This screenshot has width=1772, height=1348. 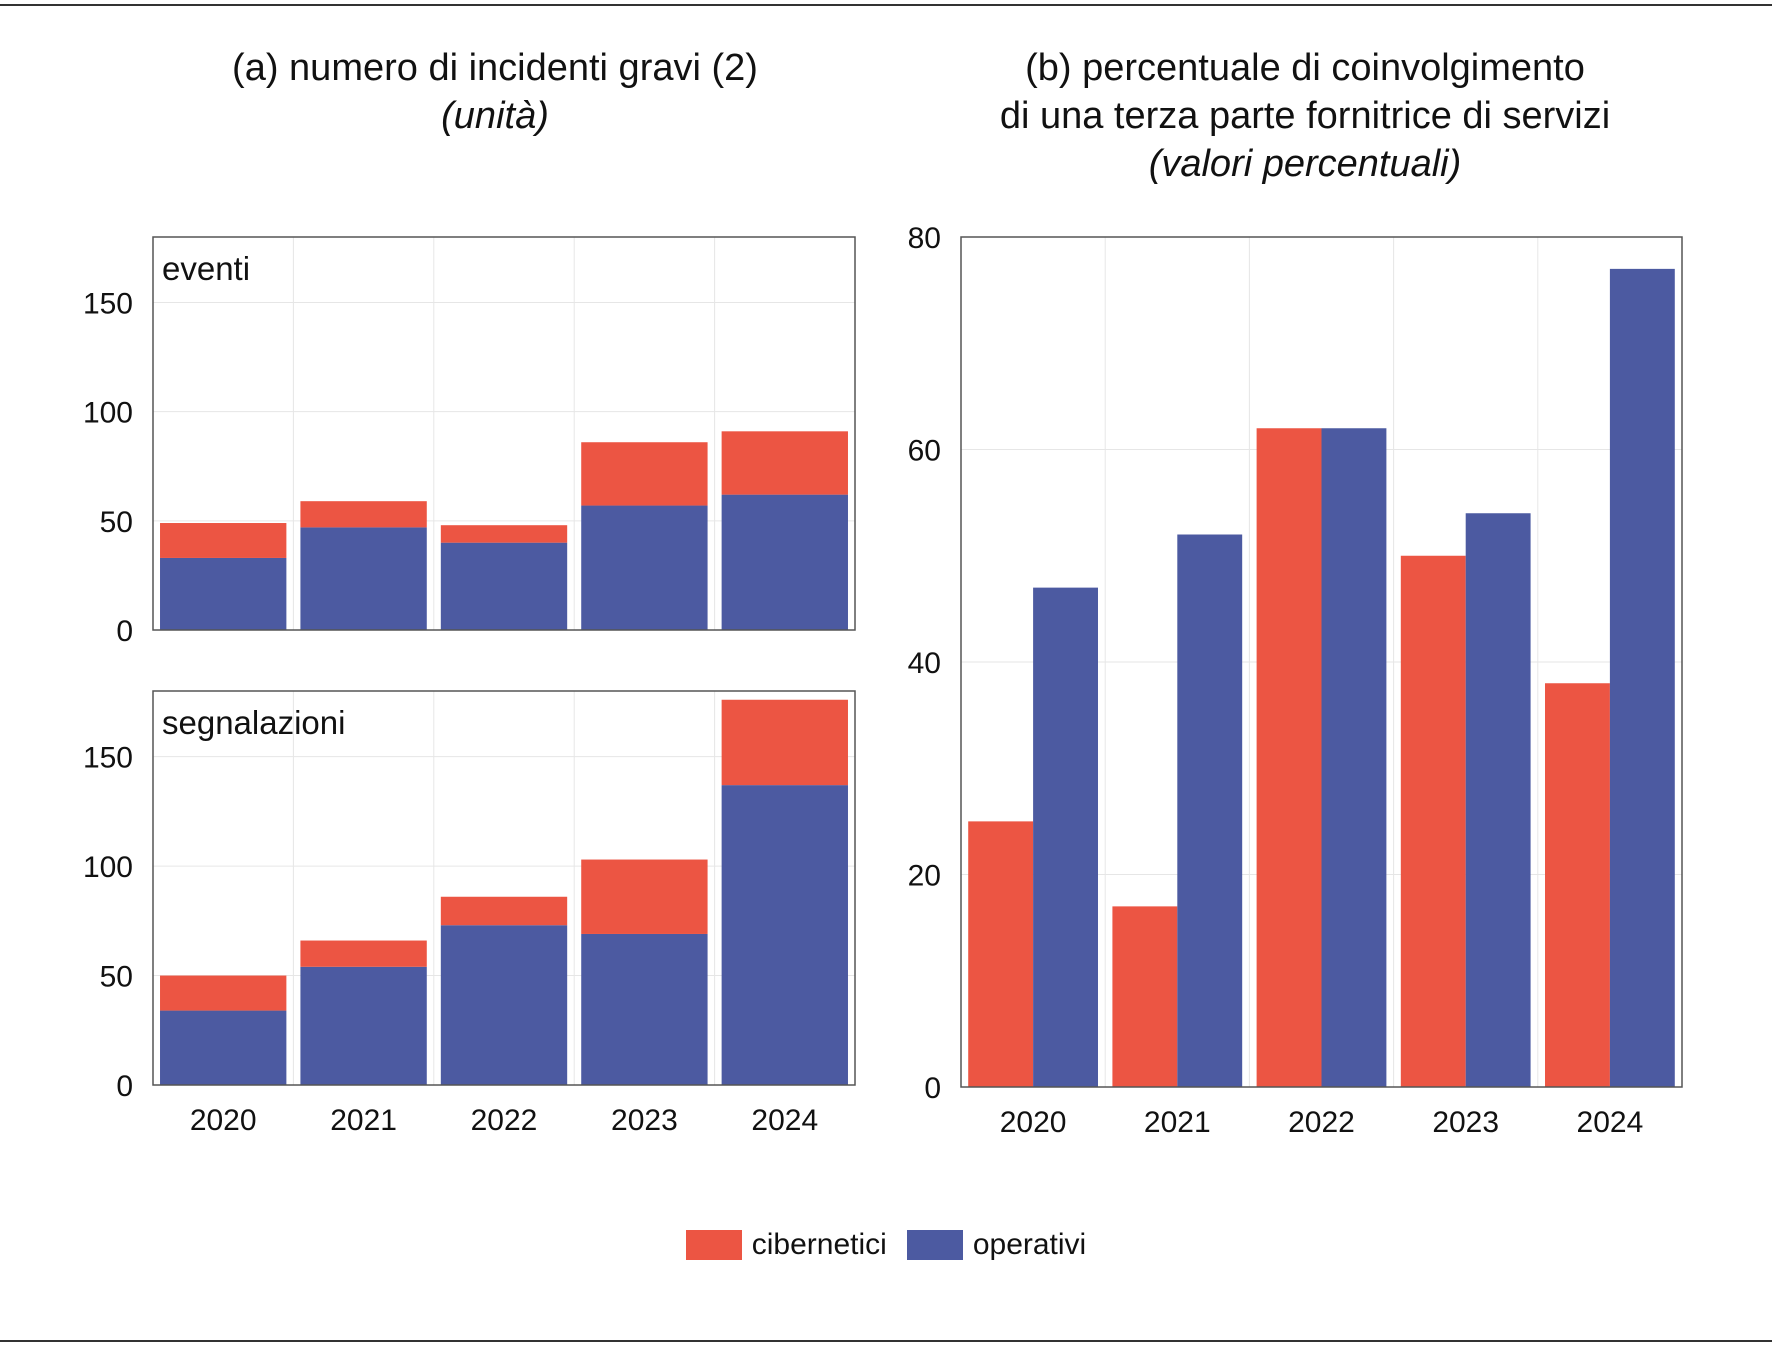 I want to click on panel-a-subtitle: (unità), so click(x=495, y=116).